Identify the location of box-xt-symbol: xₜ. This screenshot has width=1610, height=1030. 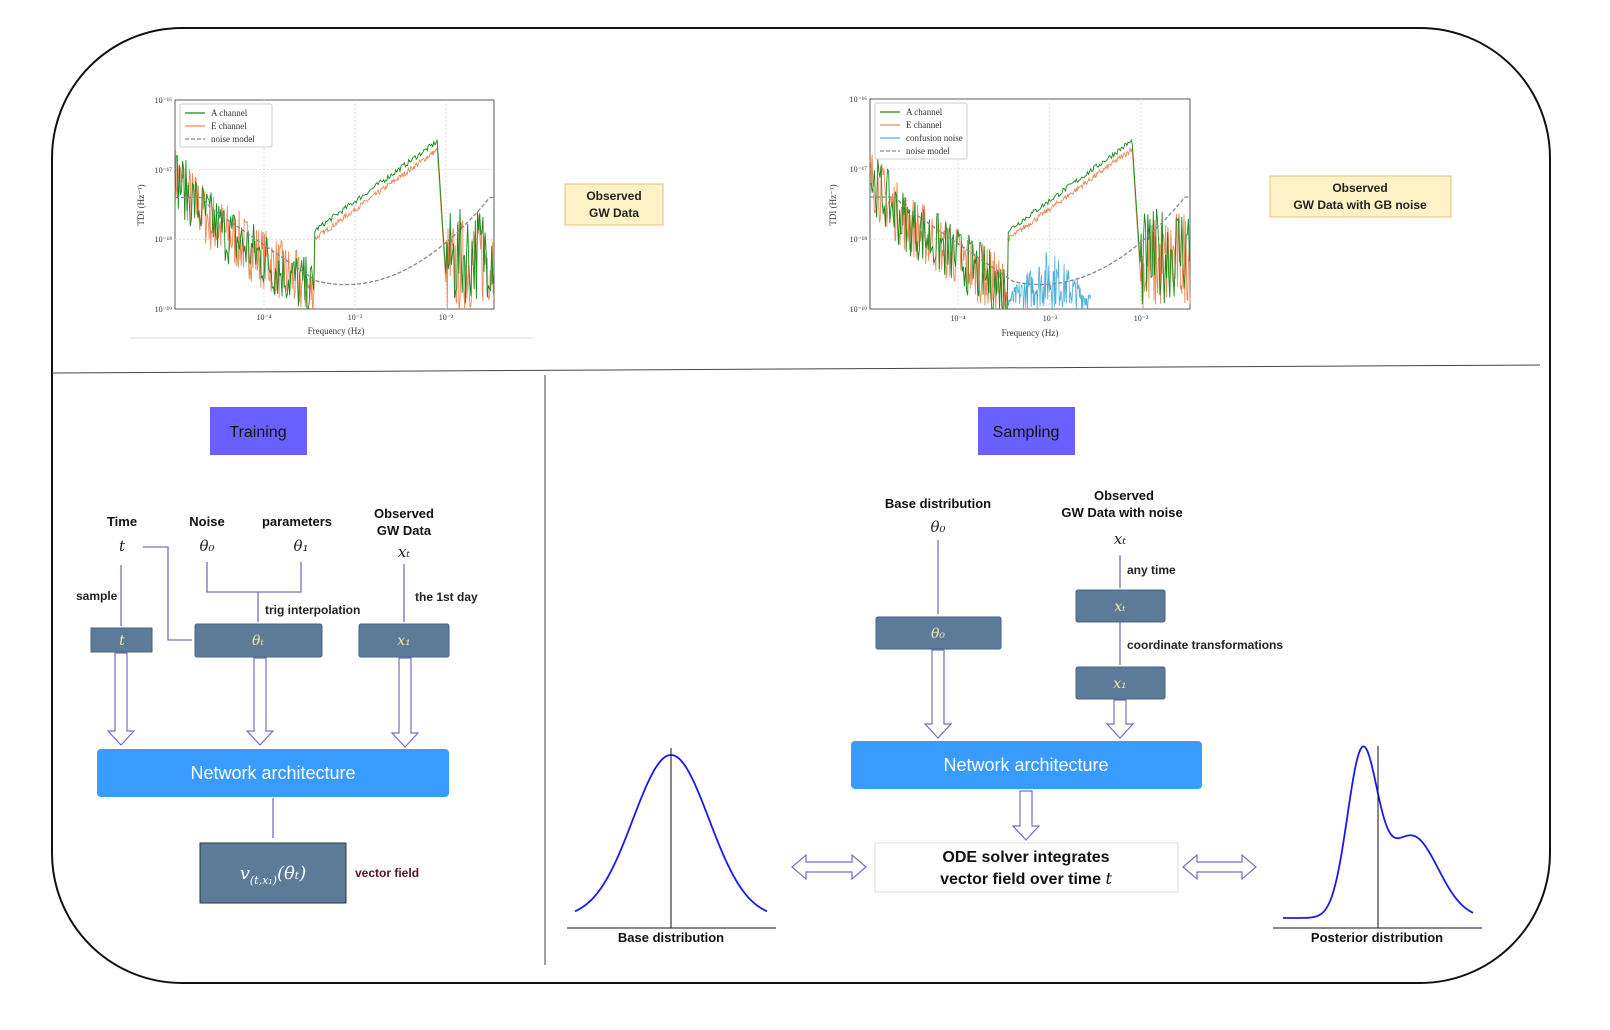
(1120, 607).